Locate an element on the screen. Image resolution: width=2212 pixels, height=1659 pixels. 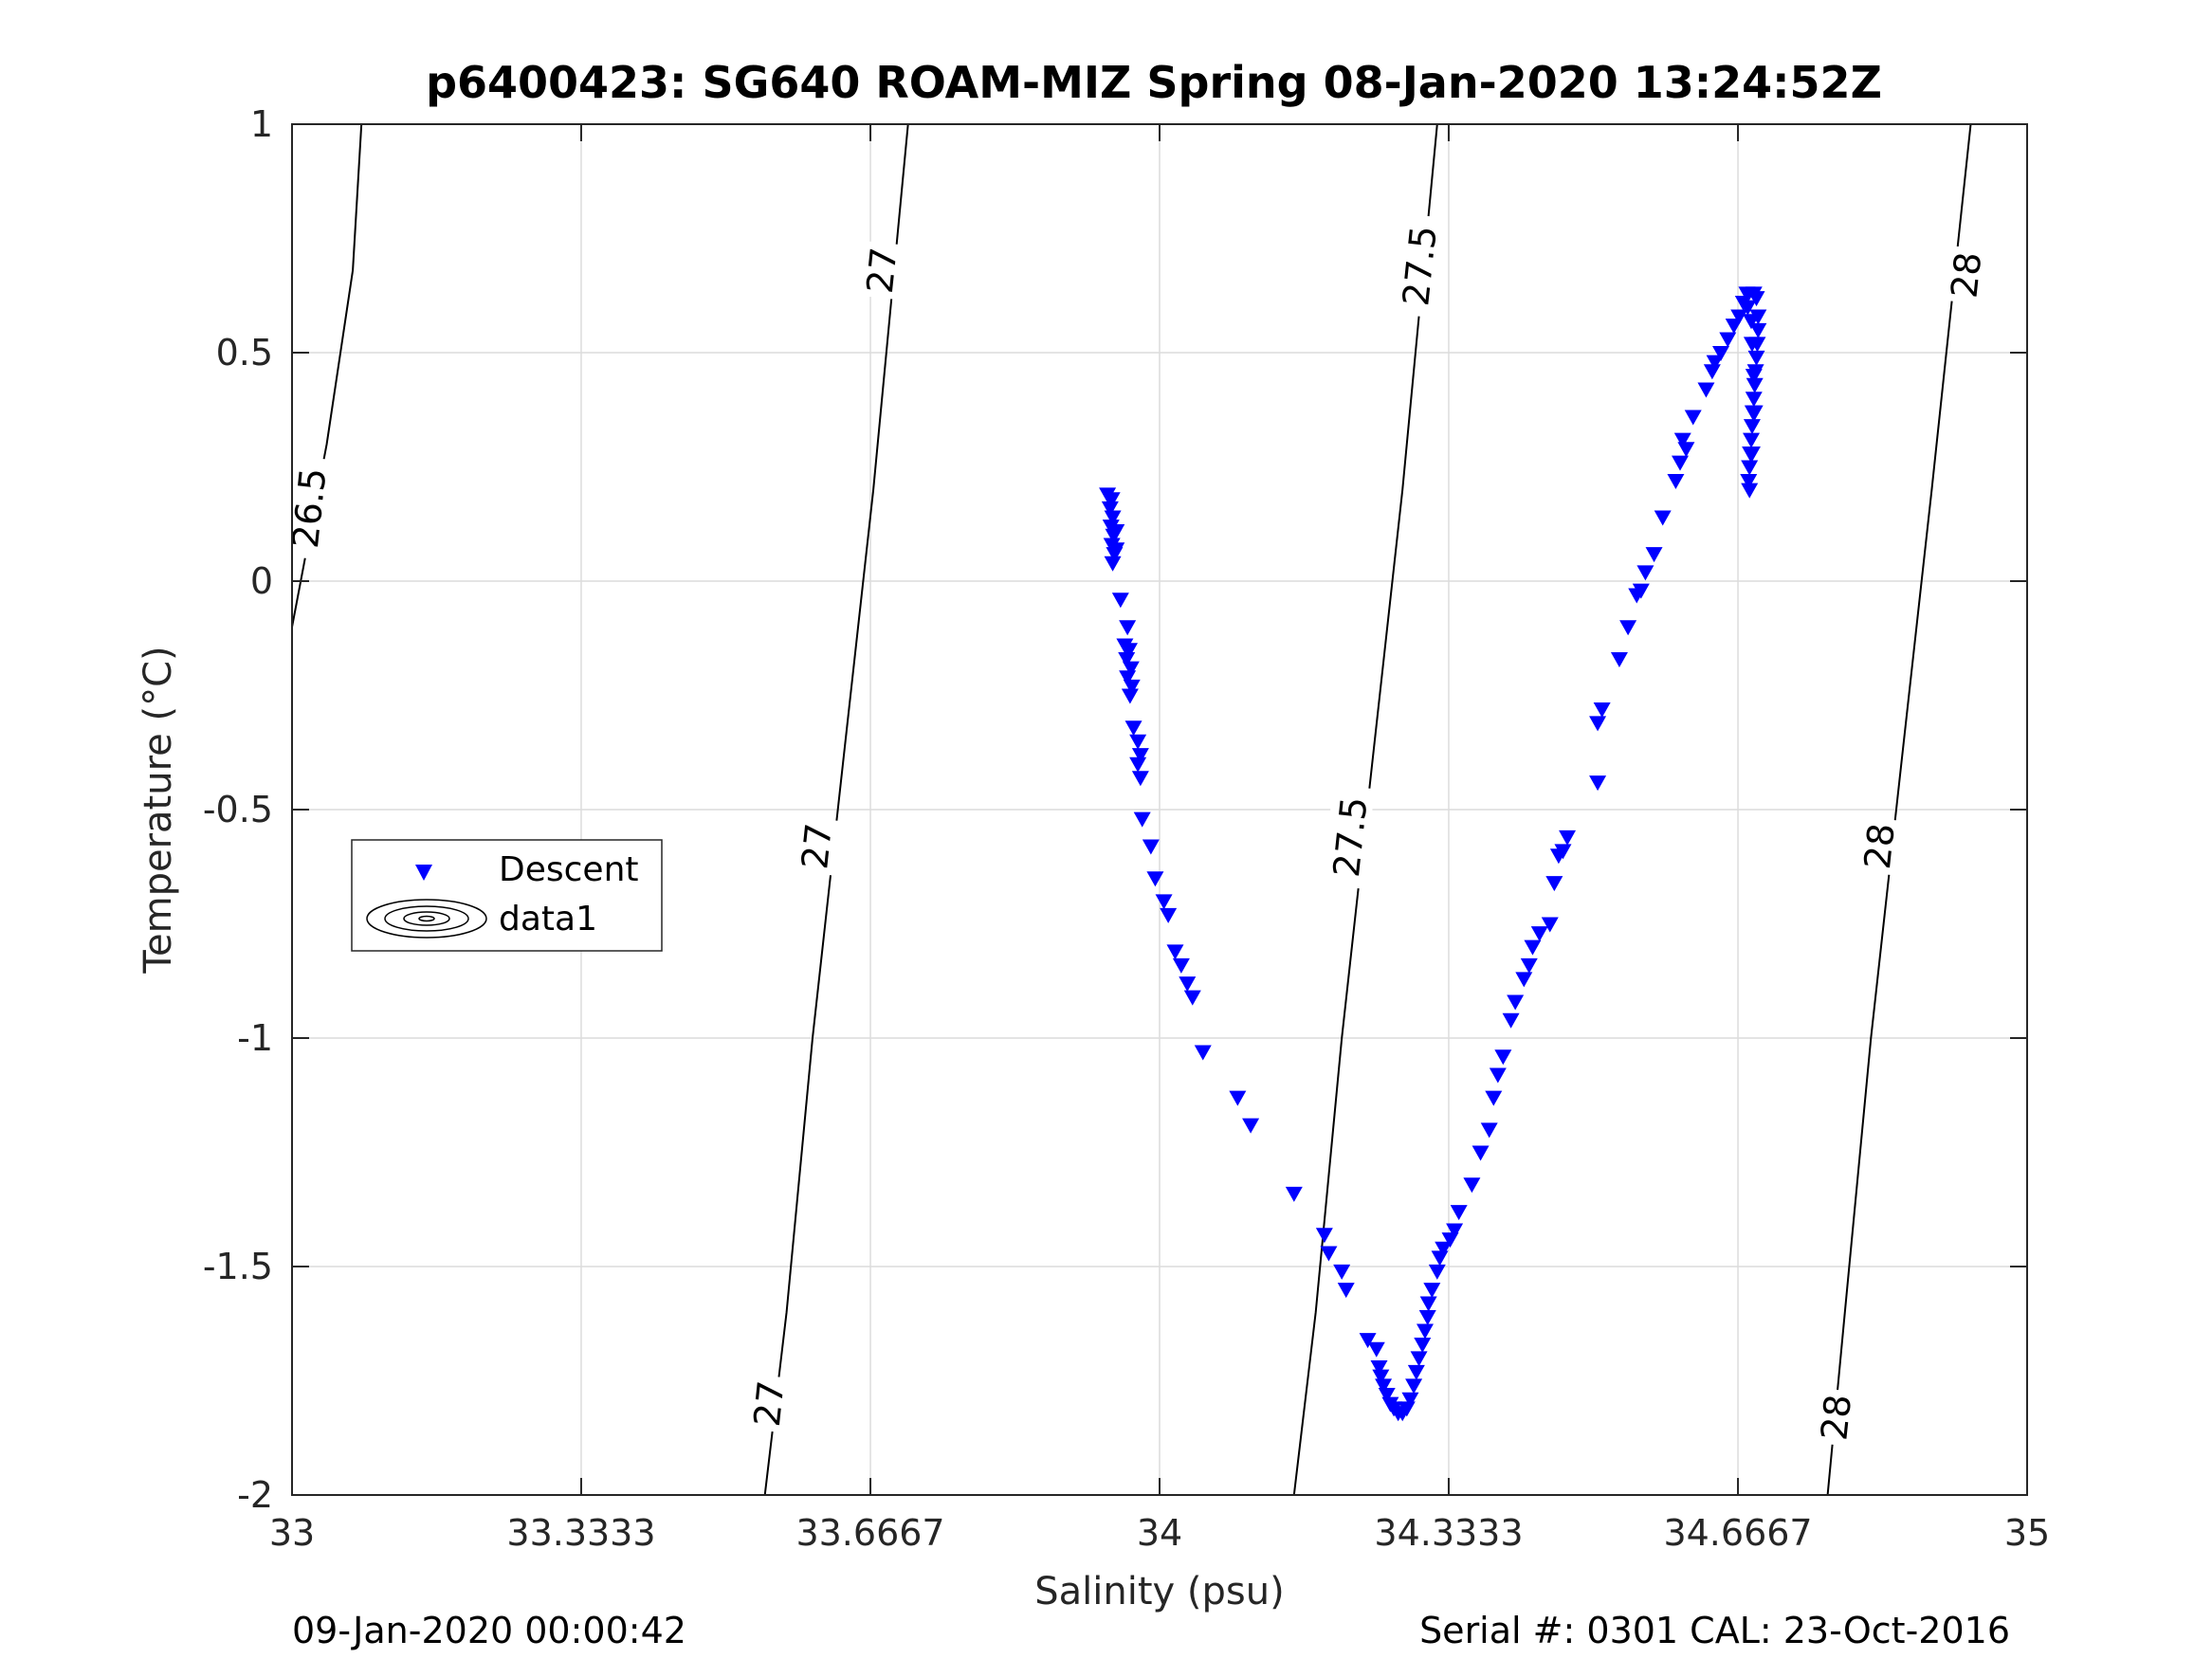
contour-label: 27.5 is located at coordinates (1418, 266).